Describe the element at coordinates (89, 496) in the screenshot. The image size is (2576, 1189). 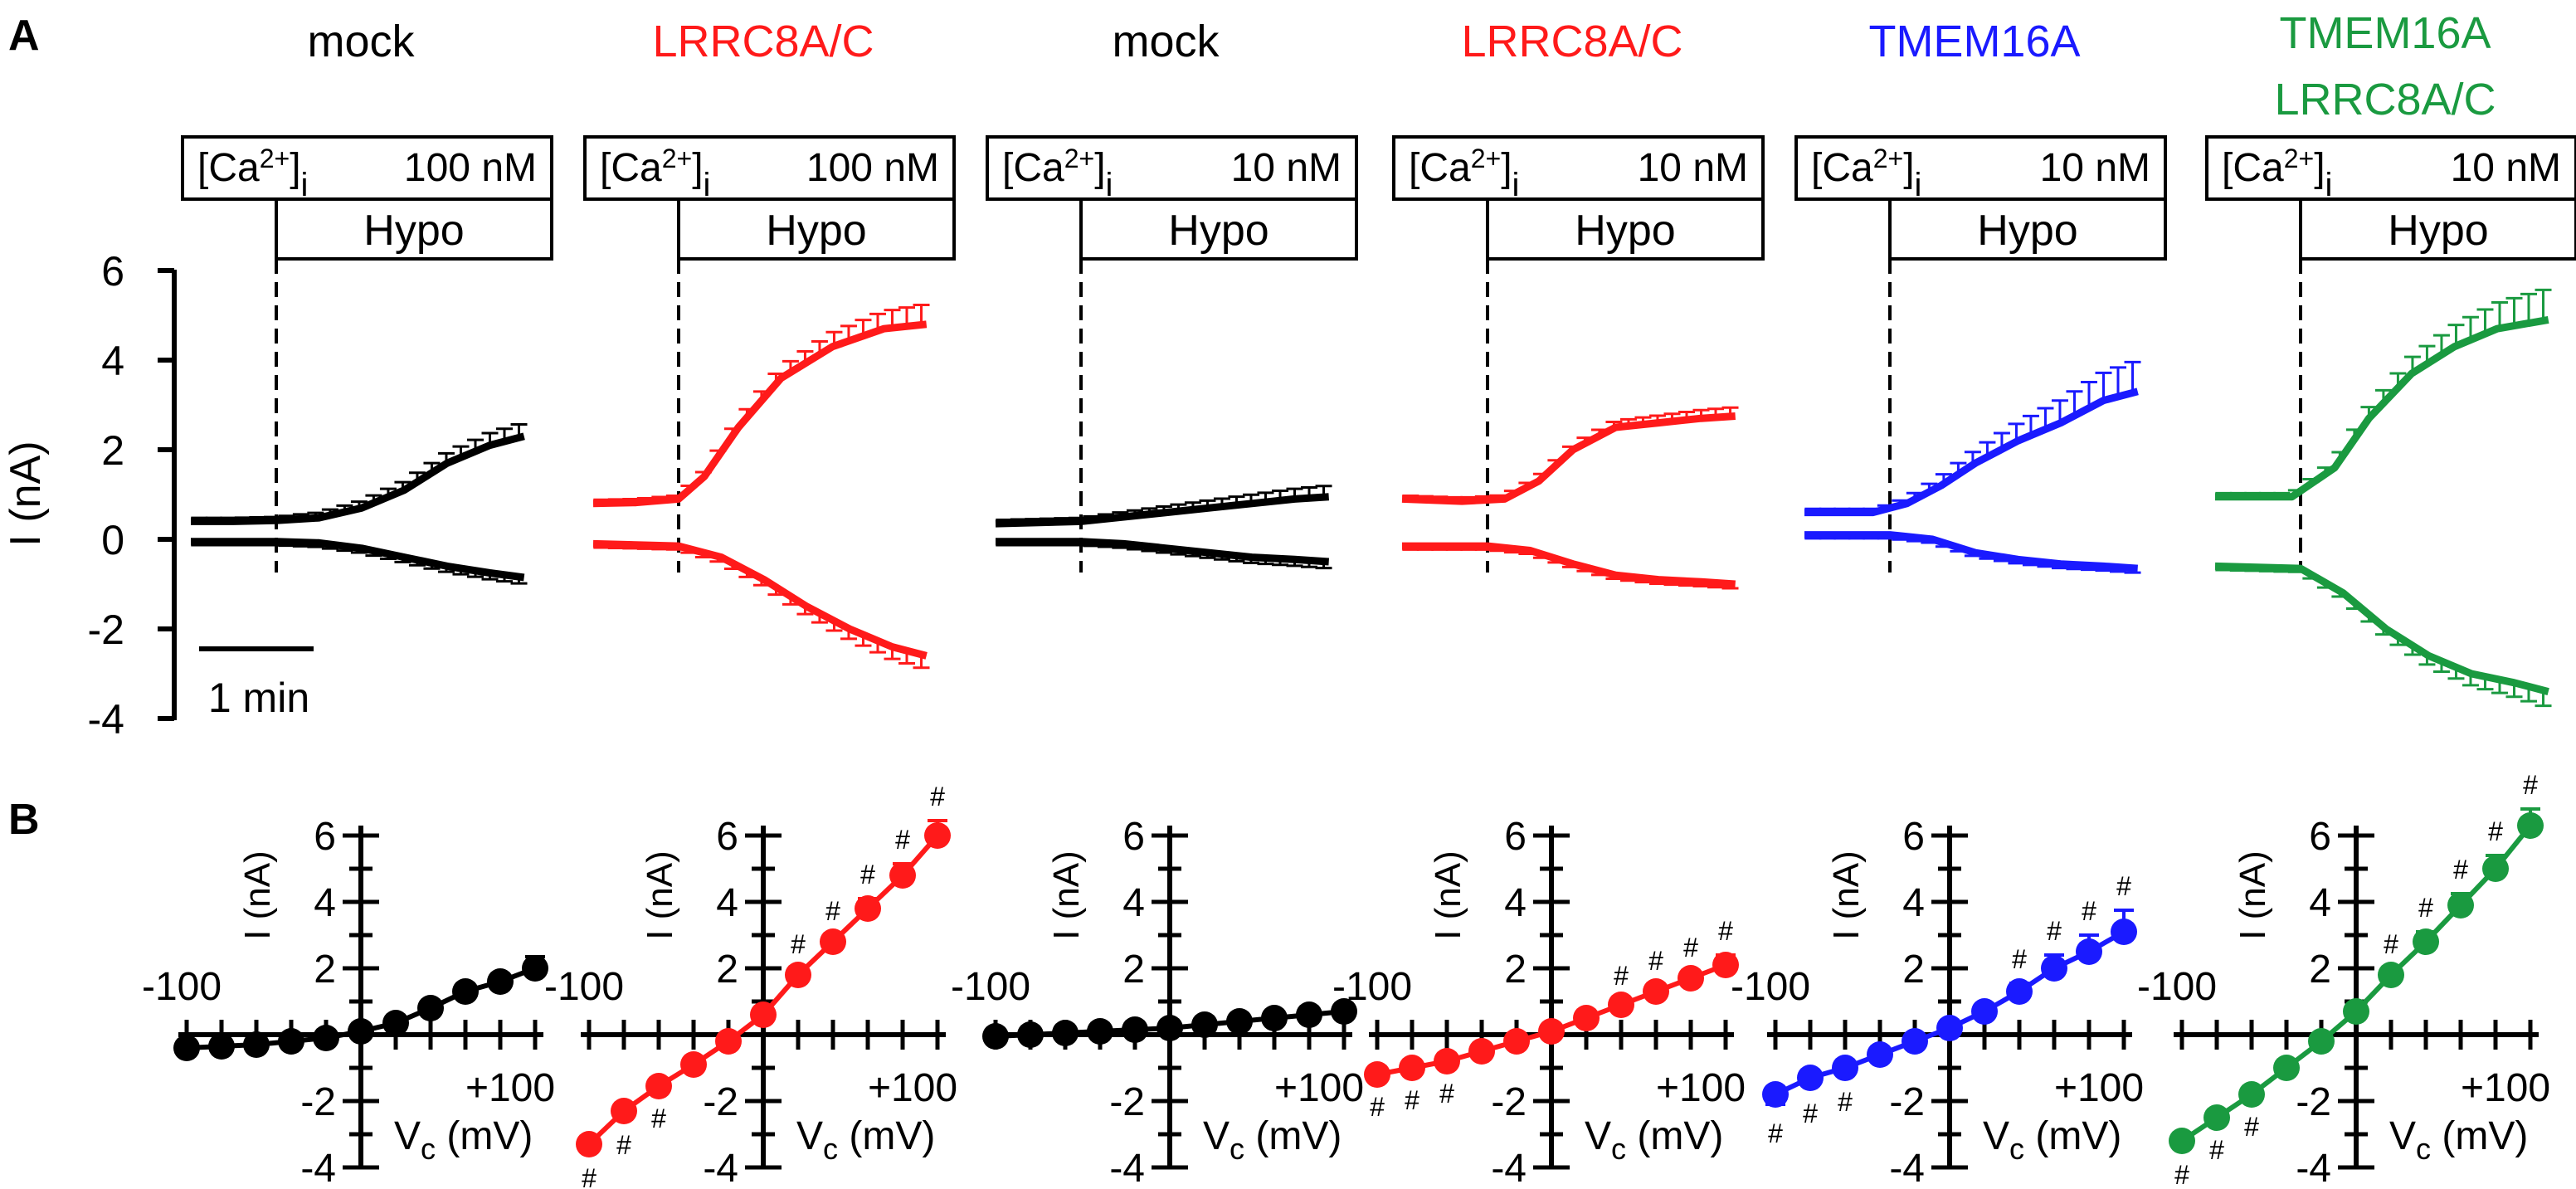
I see `panel-a-y-axis: 6 4 2 0 -2 -4 I (nA)` at that location.